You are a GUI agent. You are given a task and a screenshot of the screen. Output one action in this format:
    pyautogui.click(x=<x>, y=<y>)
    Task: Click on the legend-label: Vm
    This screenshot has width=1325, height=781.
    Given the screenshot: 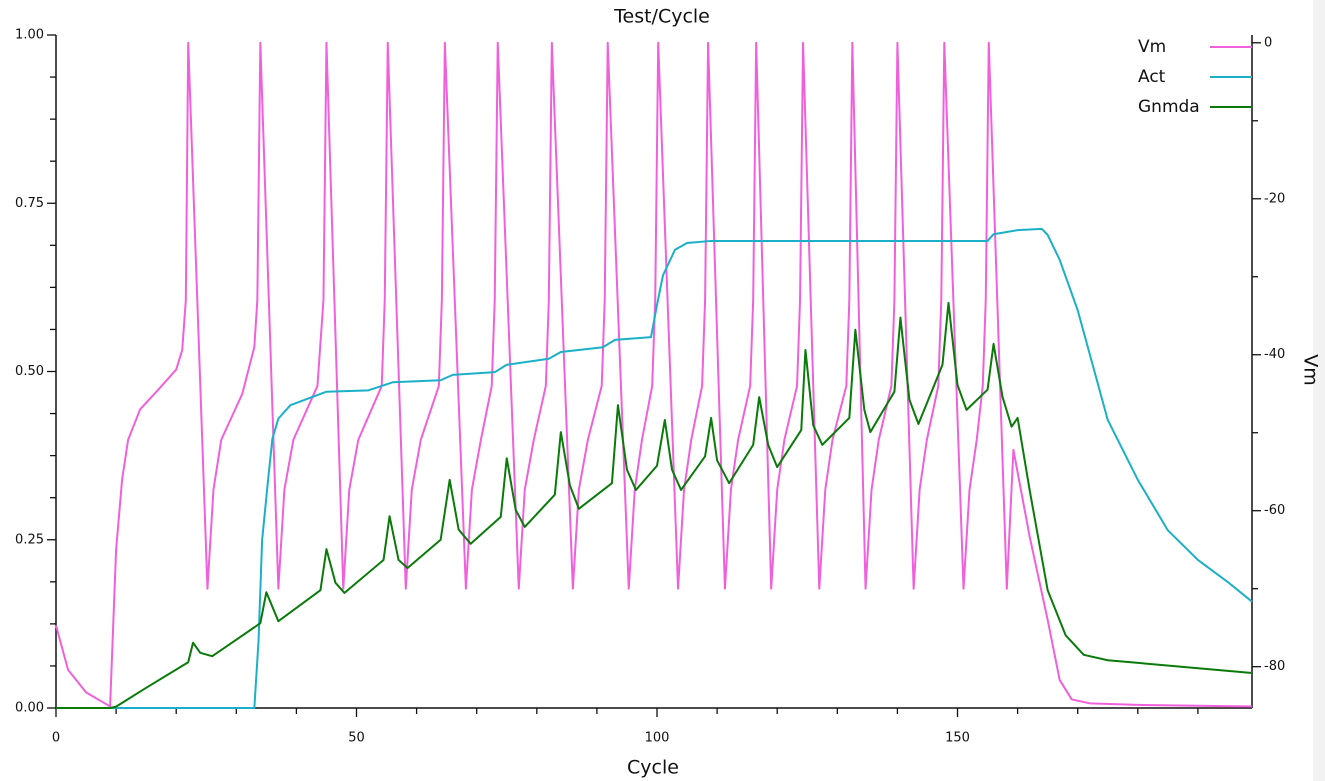 What is the action you would take?
    pyautogui.click(x=1152, y=47)
    